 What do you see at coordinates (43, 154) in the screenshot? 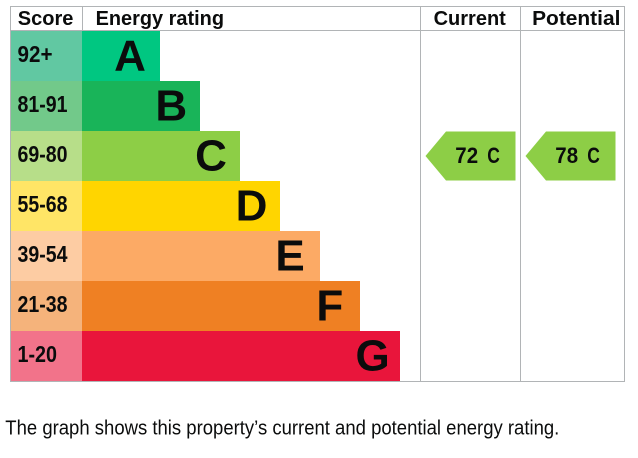
I see `svg-text: 69-80` at bounding box center [43, 154].